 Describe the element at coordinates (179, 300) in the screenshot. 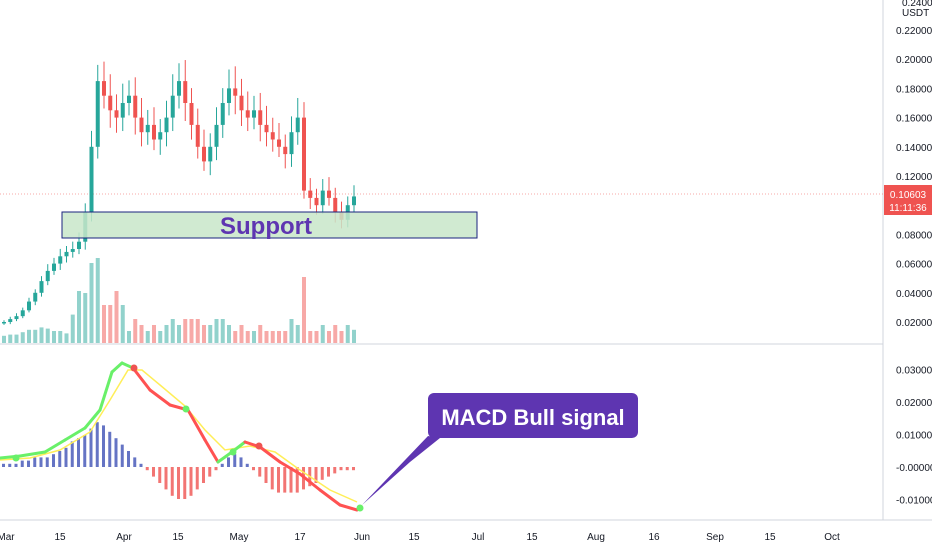

I see `volume-histogram` at that location.